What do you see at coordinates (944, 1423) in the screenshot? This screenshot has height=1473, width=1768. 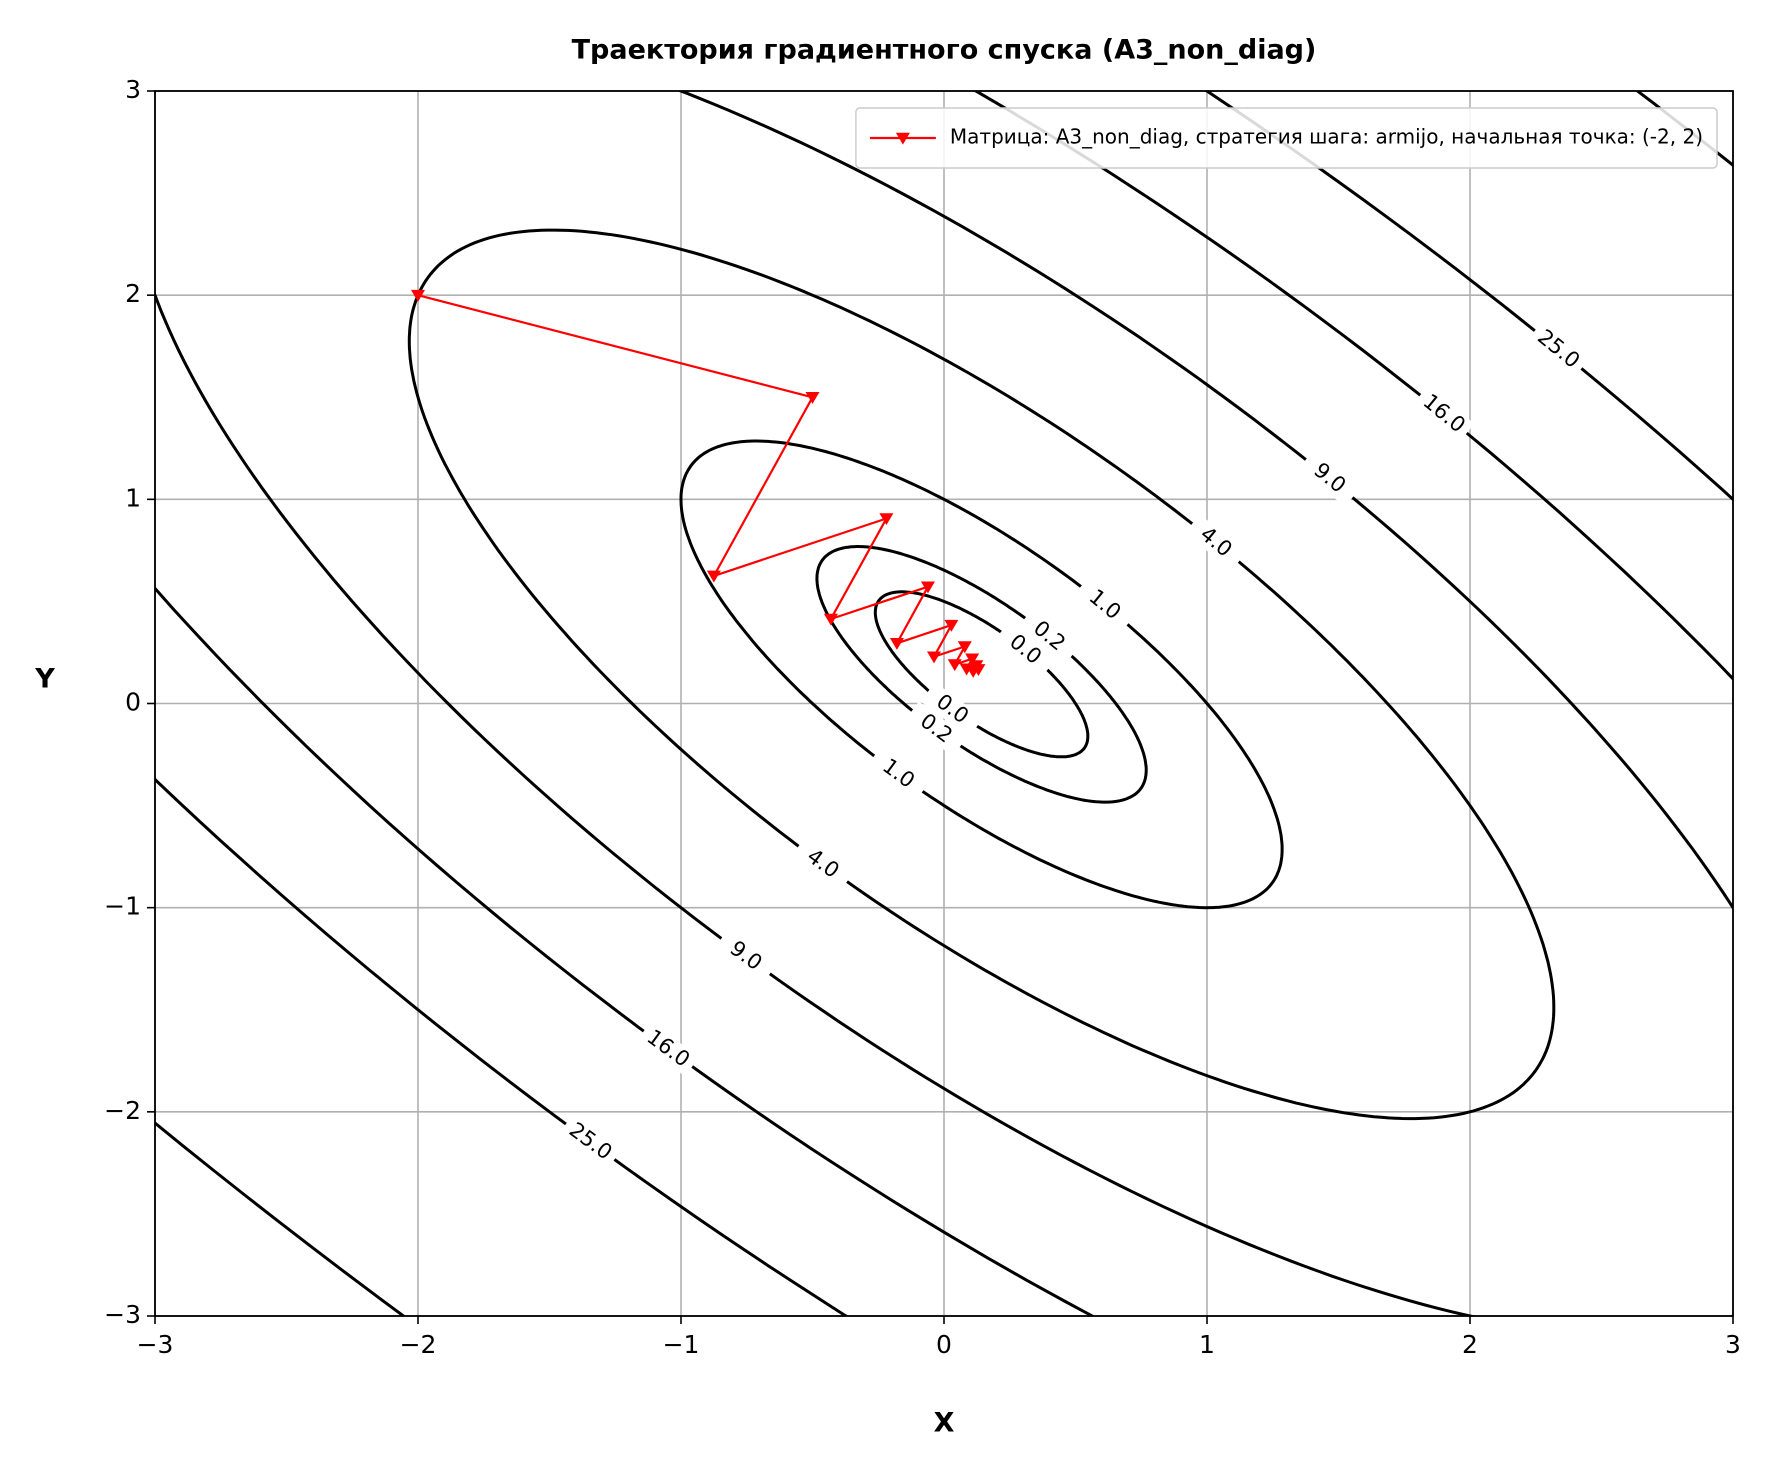 I see `x-axis-label: X` at bounding box center [944, 1423].